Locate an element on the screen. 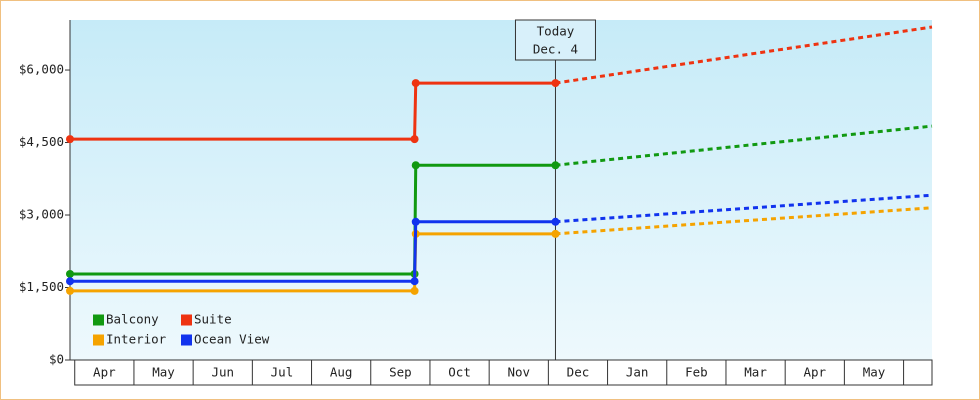 The height and width of the screenshot is (400, 980). today-label: Today is located at coordinates (556, 31).